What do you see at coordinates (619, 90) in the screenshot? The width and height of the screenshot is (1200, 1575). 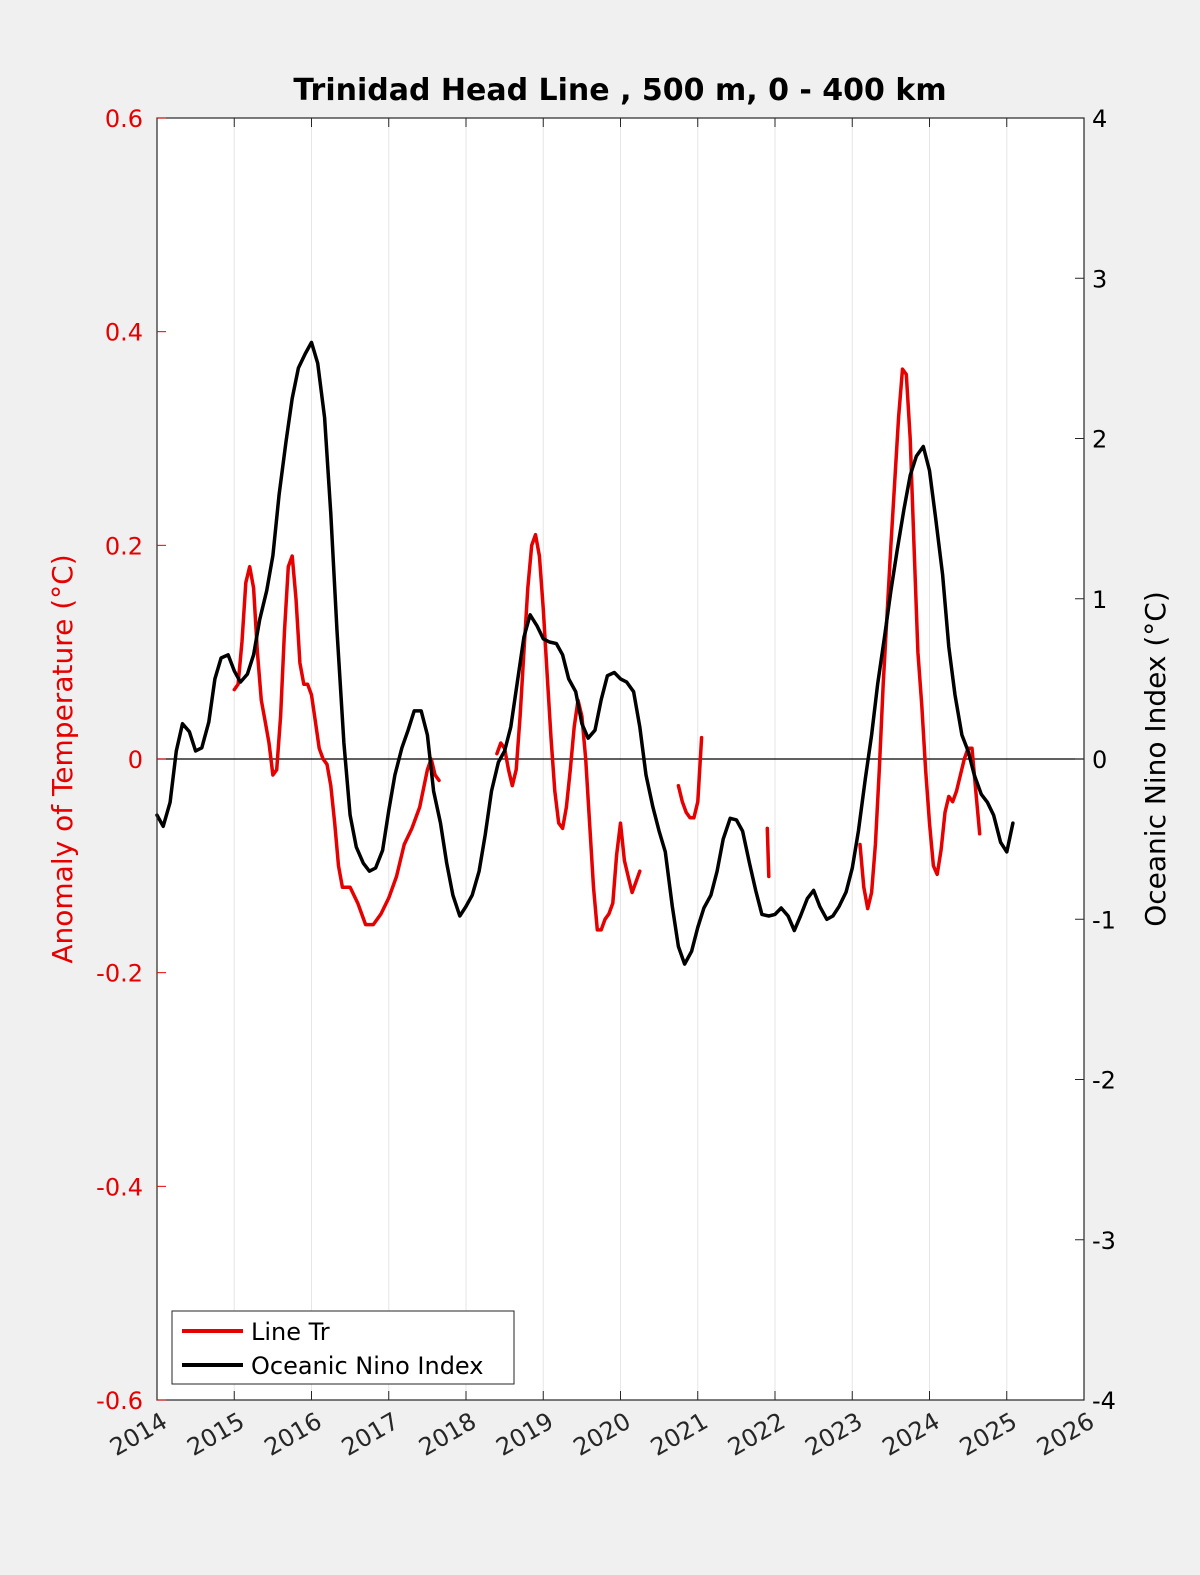 I see `chart-title: Trinidad Head Line , 500 m, 0 - 400 km` at bounding box center [619, 90].